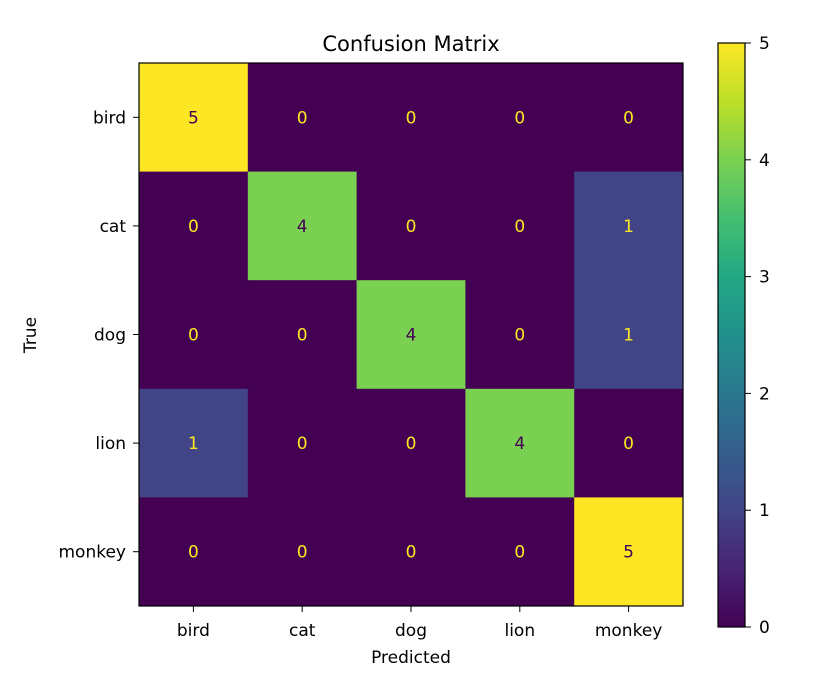 The image size is (840, 700). I want to click on x-axis-ticks: bird cat dog lion monkey, so click(419, 623).